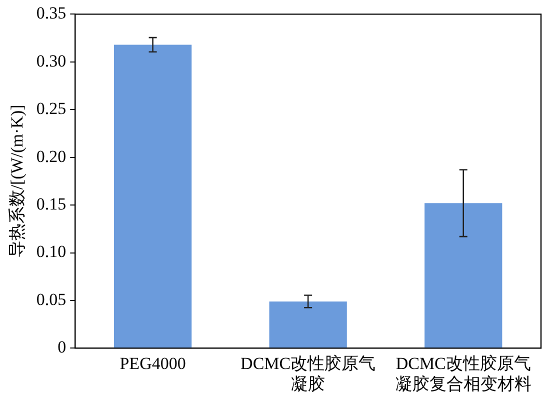  What do you see at coordinates (51, 13) in the screenshot?
I see `y-tick-label: 0.35` at bounding box center [51, 13].